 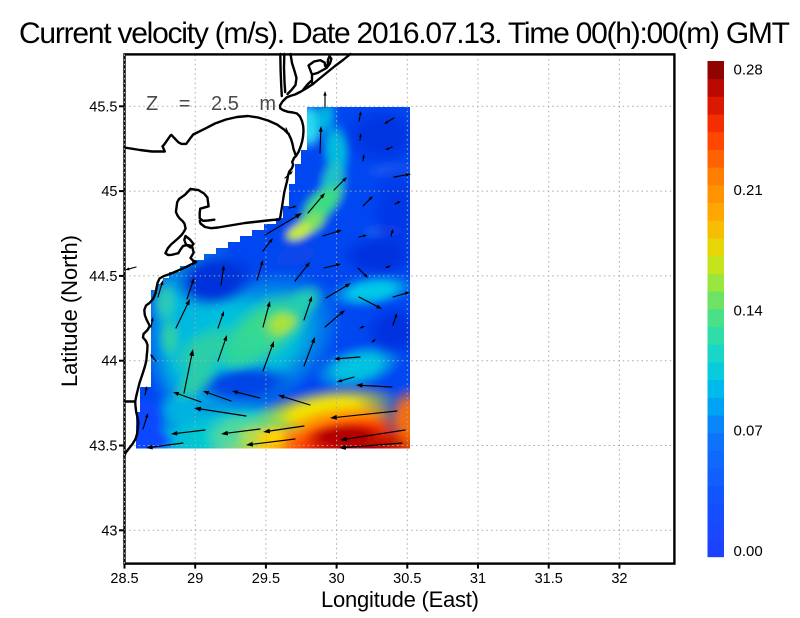 What do you see at coordinates (195, 579) in the screenshot?
I see `svg-text: 29` at bounding box center [195, 579].